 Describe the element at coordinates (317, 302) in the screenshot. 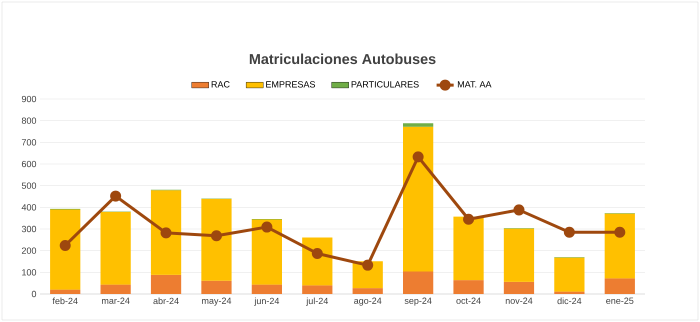

I see `x-tick-label: jul-24` at that location.